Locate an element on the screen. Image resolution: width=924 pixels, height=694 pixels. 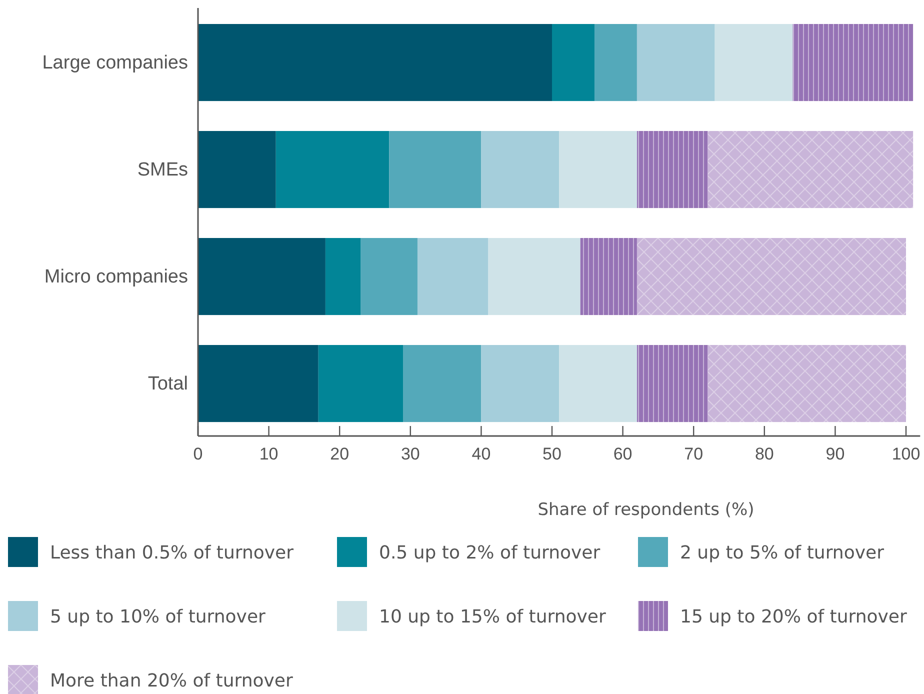
legend-label: 10 up to 15% of turnover is located at coordinates (492, 617).